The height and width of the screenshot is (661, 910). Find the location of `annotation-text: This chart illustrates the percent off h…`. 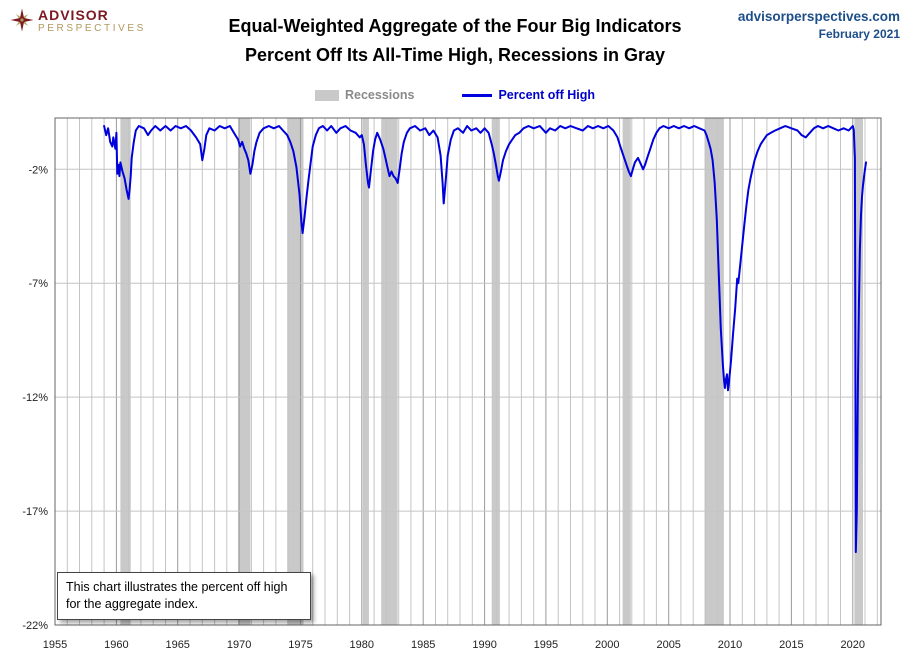

annotation-text: This chart illustrates the percent off h… is located at coordinates (177, 595).